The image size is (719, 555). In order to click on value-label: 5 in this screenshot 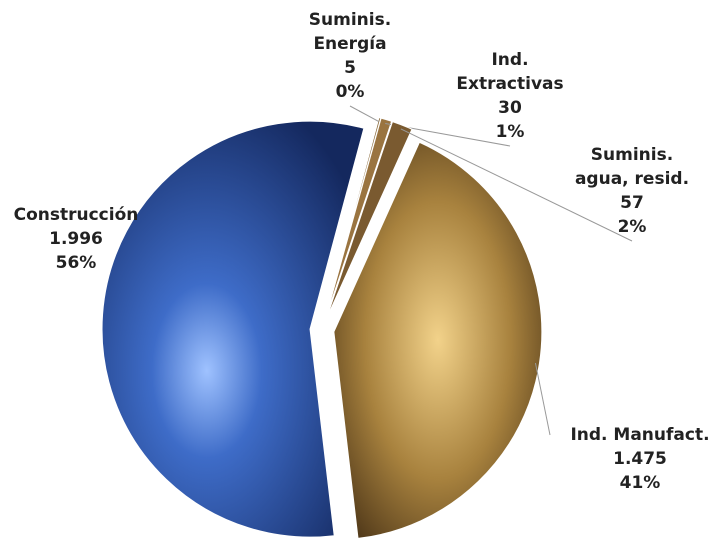, I will do `click(350, 68)`.